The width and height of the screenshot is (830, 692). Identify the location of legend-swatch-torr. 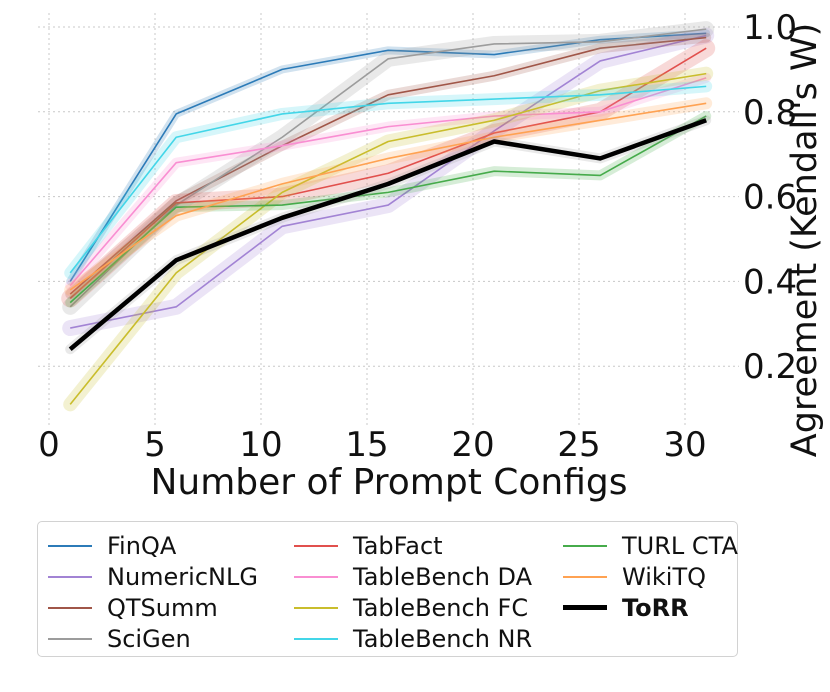
(585, 607).